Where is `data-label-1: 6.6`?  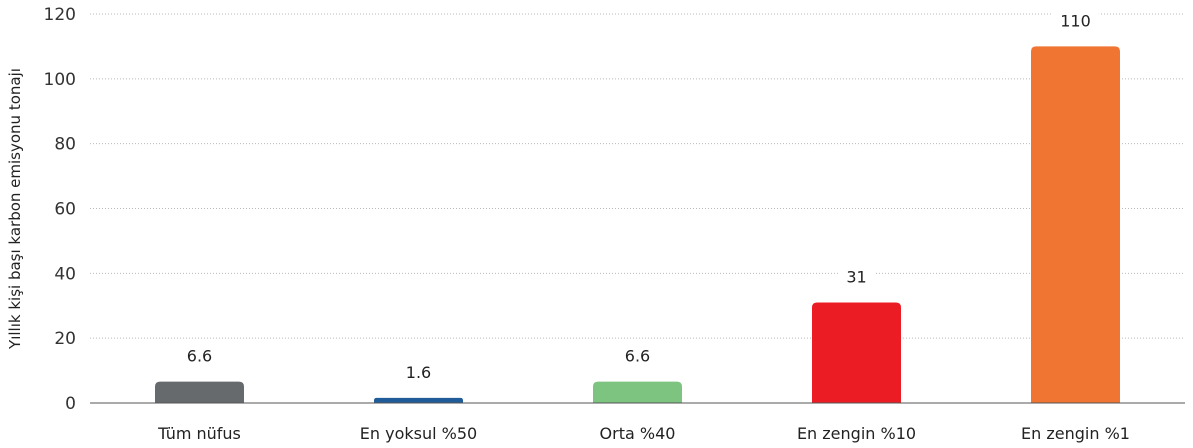
data-label-1: 6.6 is located at coordinates (199, 356).